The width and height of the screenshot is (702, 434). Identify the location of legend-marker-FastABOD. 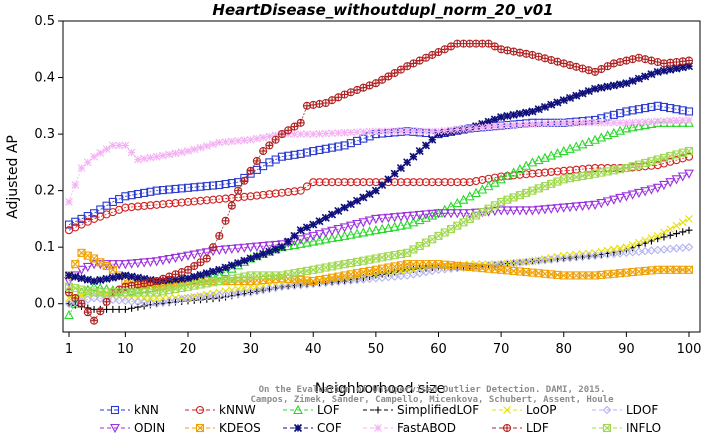
(378, 428).